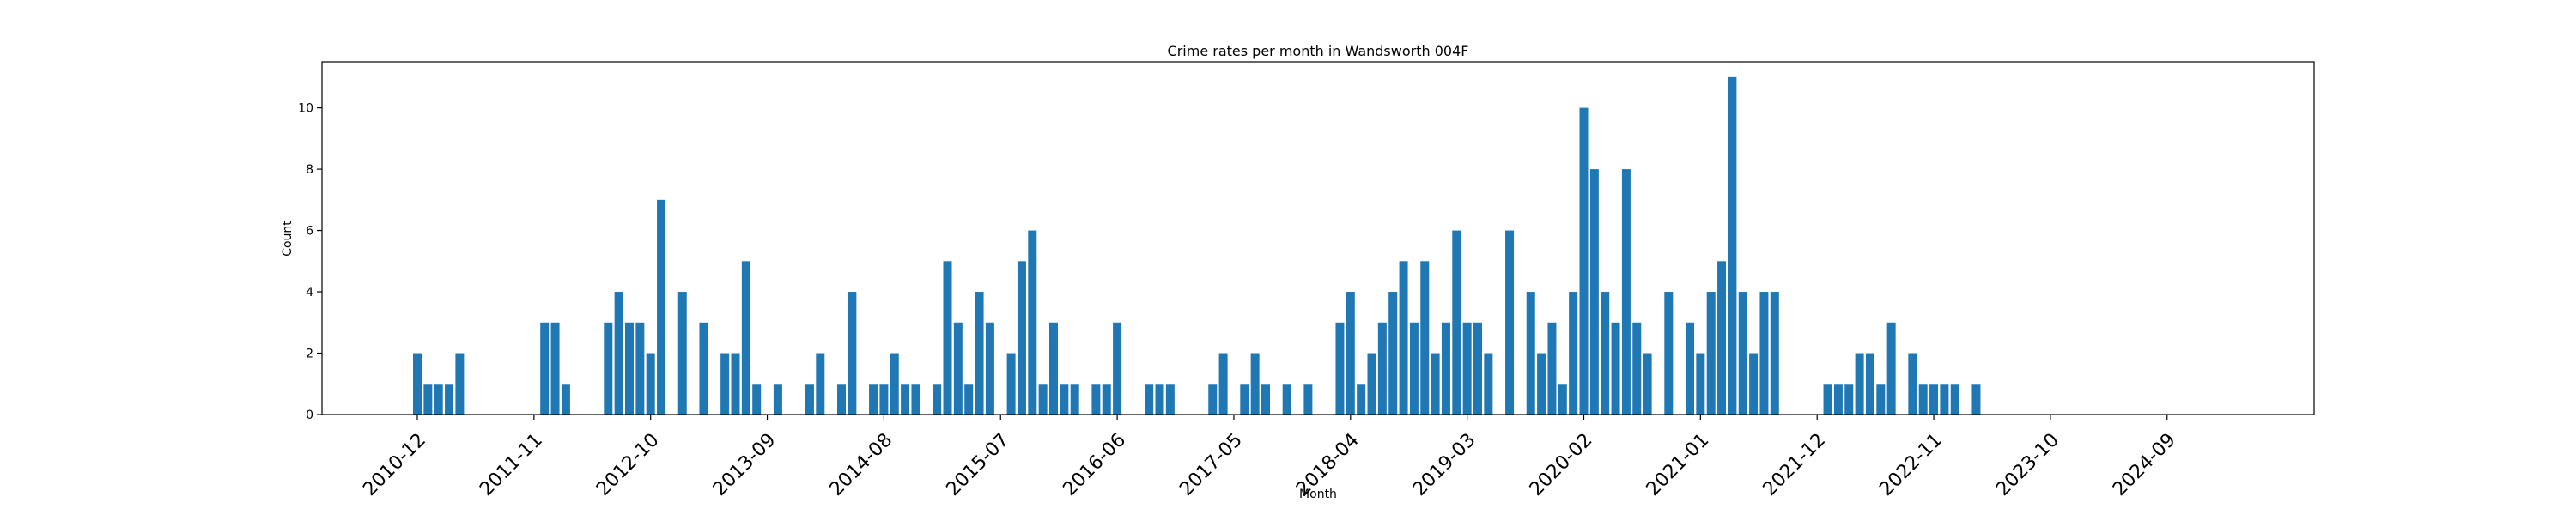 The image size is (2576, 515). What do you see at coordinates (512, 464) in the screenshot?
I see `x-tick-label: 2011-11` at bounding box center [512, 464].